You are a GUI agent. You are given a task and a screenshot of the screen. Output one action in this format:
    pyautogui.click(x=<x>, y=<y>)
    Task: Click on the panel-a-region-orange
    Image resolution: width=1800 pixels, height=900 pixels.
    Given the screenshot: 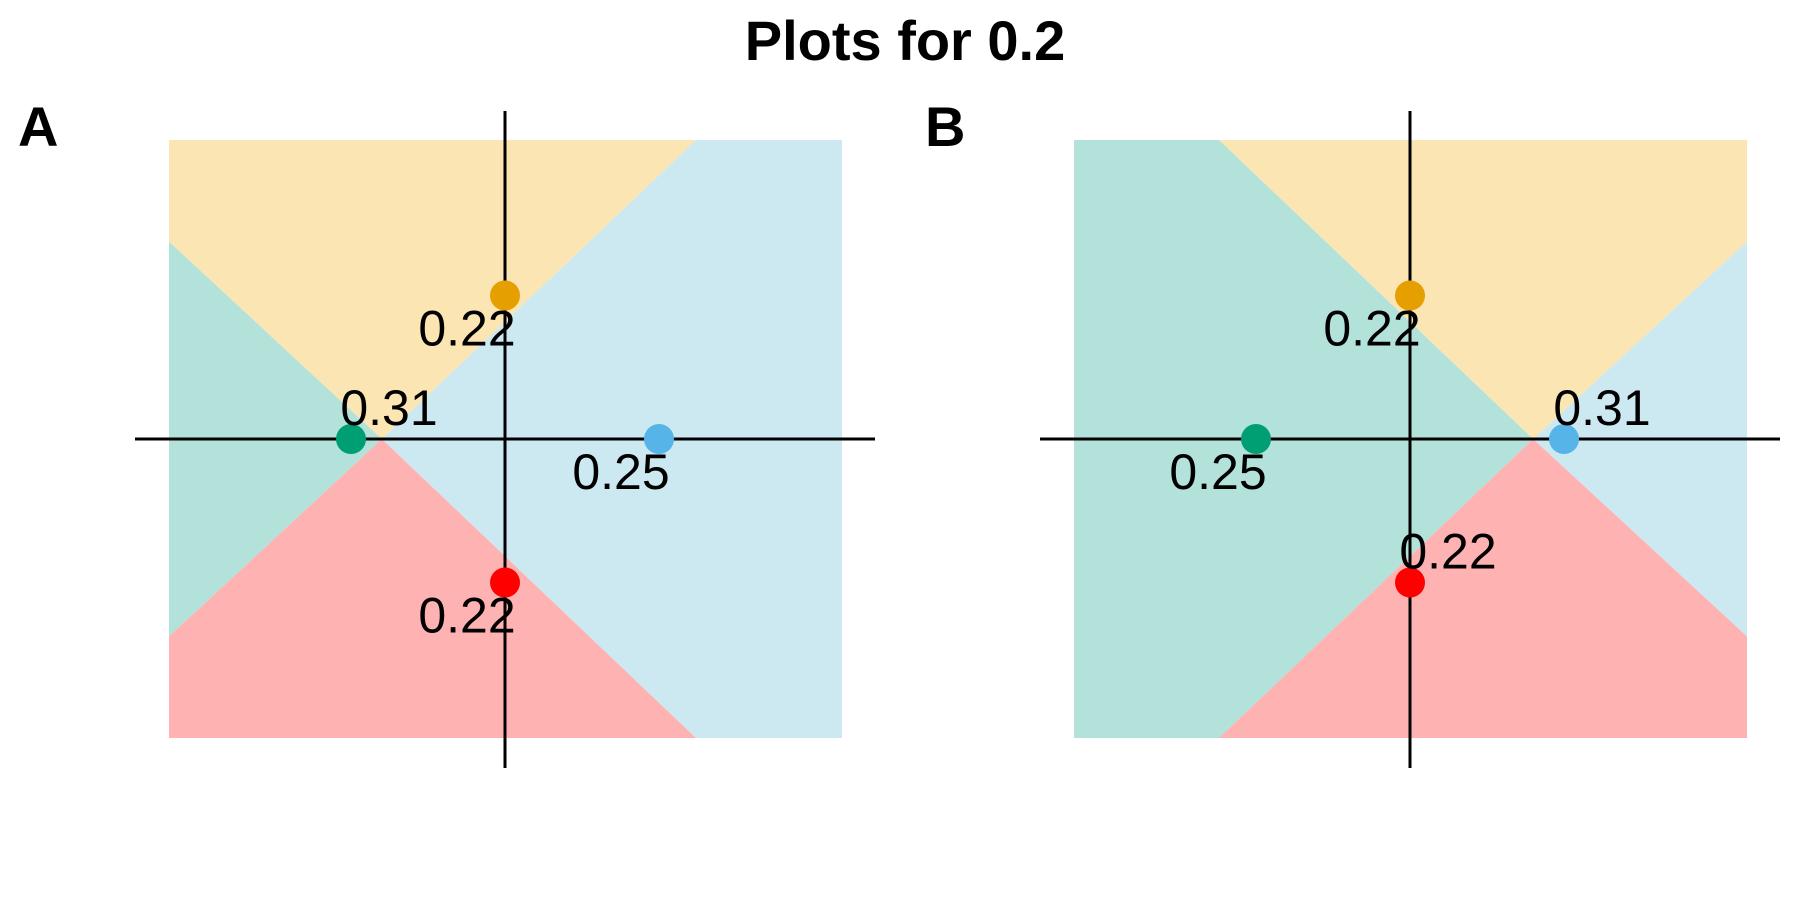 What is the action you would take?
    pyautogui.click(x=432, y=289)
    